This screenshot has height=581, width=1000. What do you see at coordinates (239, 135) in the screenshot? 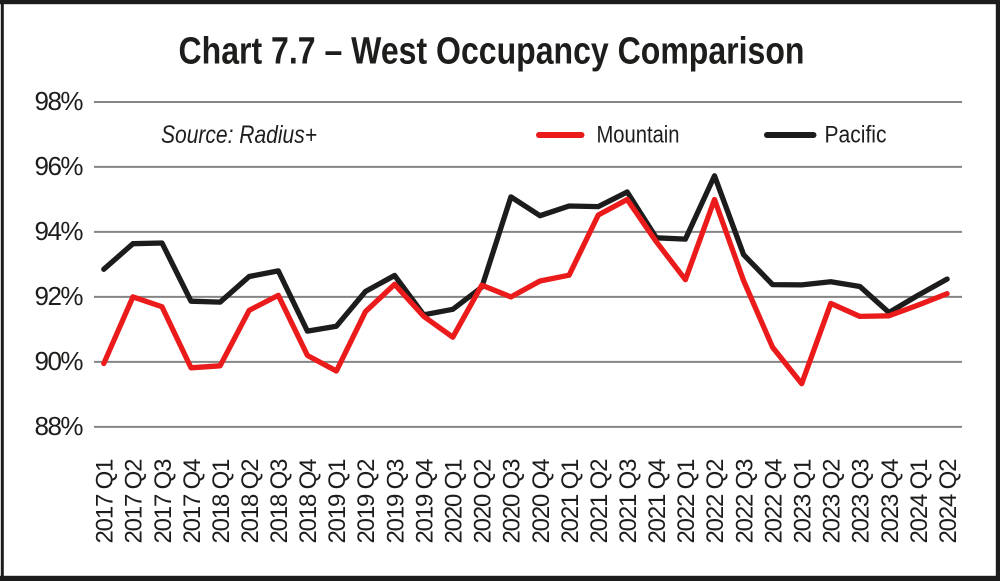
I see `svg-text: Source: Radius+` at bounding box center [239, 135].